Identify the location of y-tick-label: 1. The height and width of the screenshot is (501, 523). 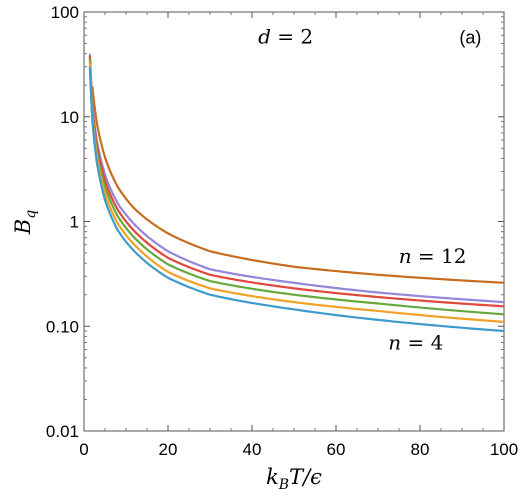
(74, 222).